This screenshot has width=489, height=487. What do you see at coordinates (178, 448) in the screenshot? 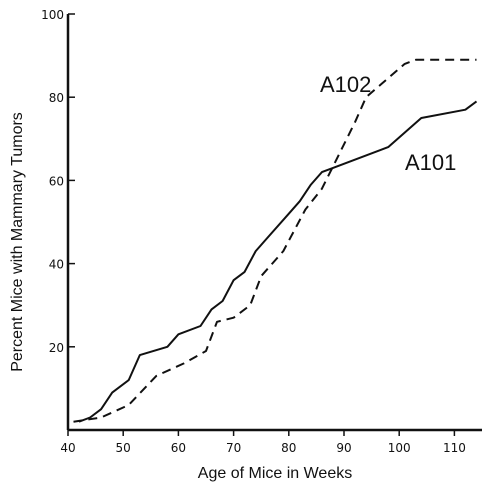
I see `x-tick-label: 60` at bounding box center [178, 448].